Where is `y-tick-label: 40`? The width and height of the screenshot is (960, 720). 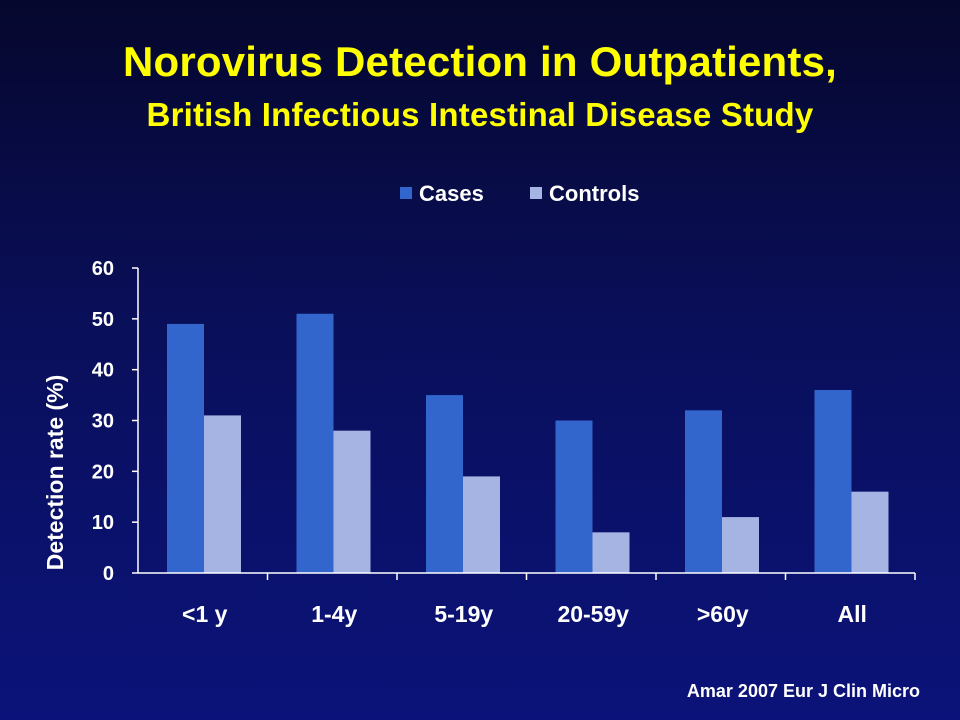
y-tick-label: 40 is located at coordinates (103, 371).